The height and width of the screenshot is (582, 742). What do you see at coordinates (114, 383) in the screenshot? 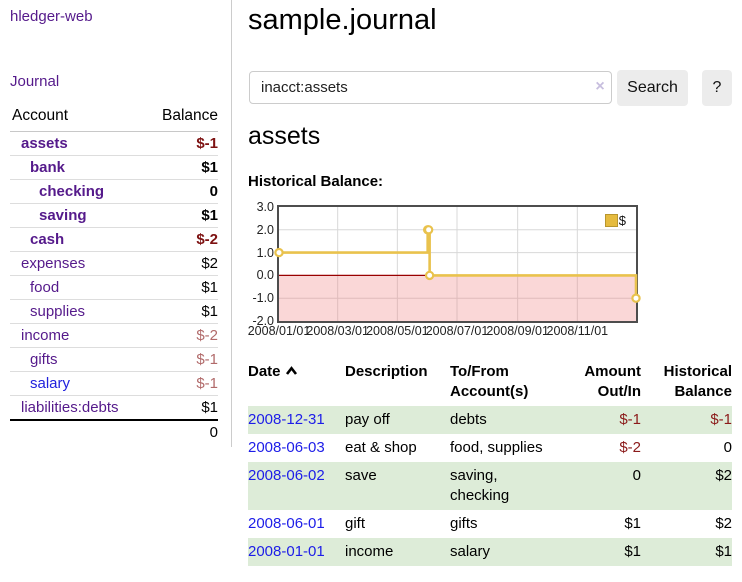
I see `account-row: salary $-1` at bounding box center [114, 383].